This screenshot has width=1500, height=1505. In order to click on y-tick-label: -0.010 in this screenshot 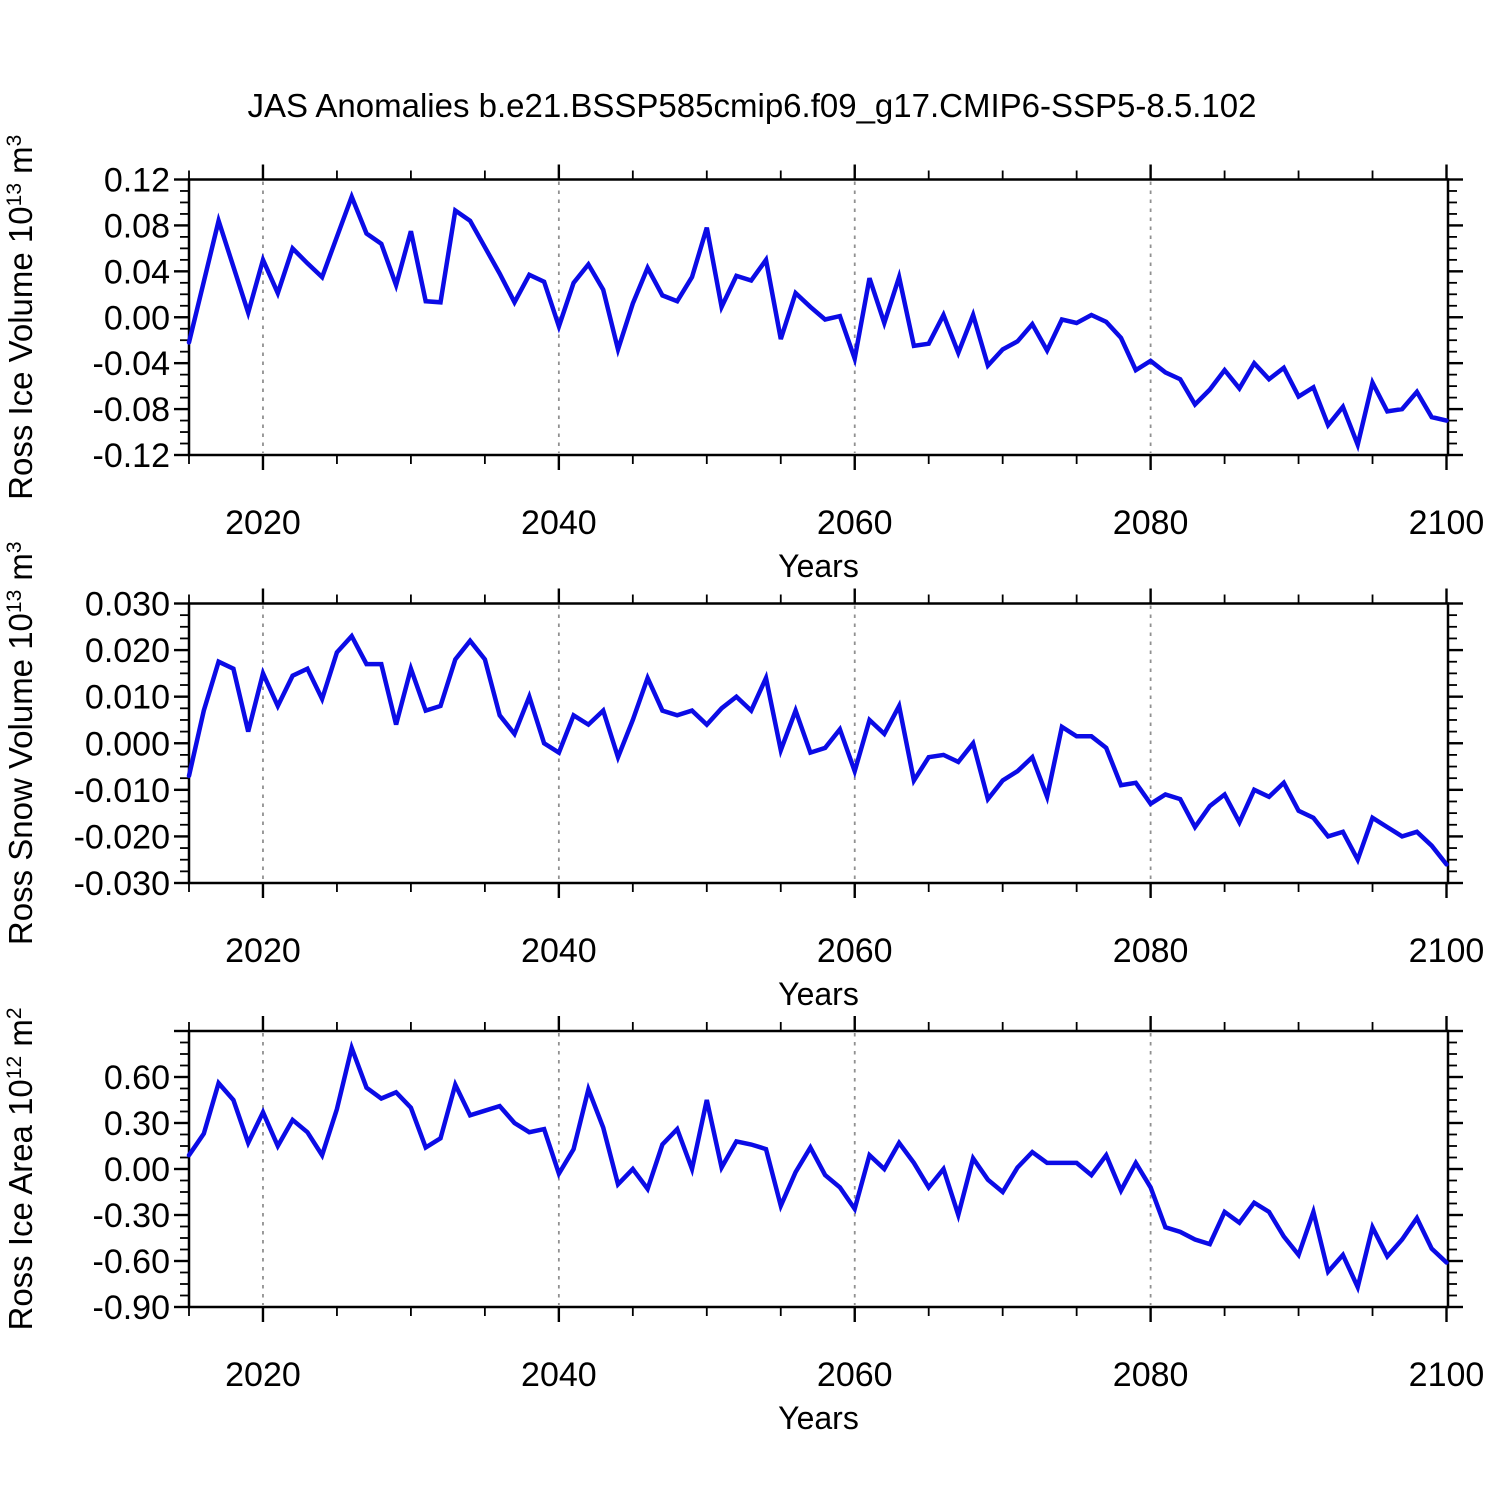, I will do `click(122, 791)`.